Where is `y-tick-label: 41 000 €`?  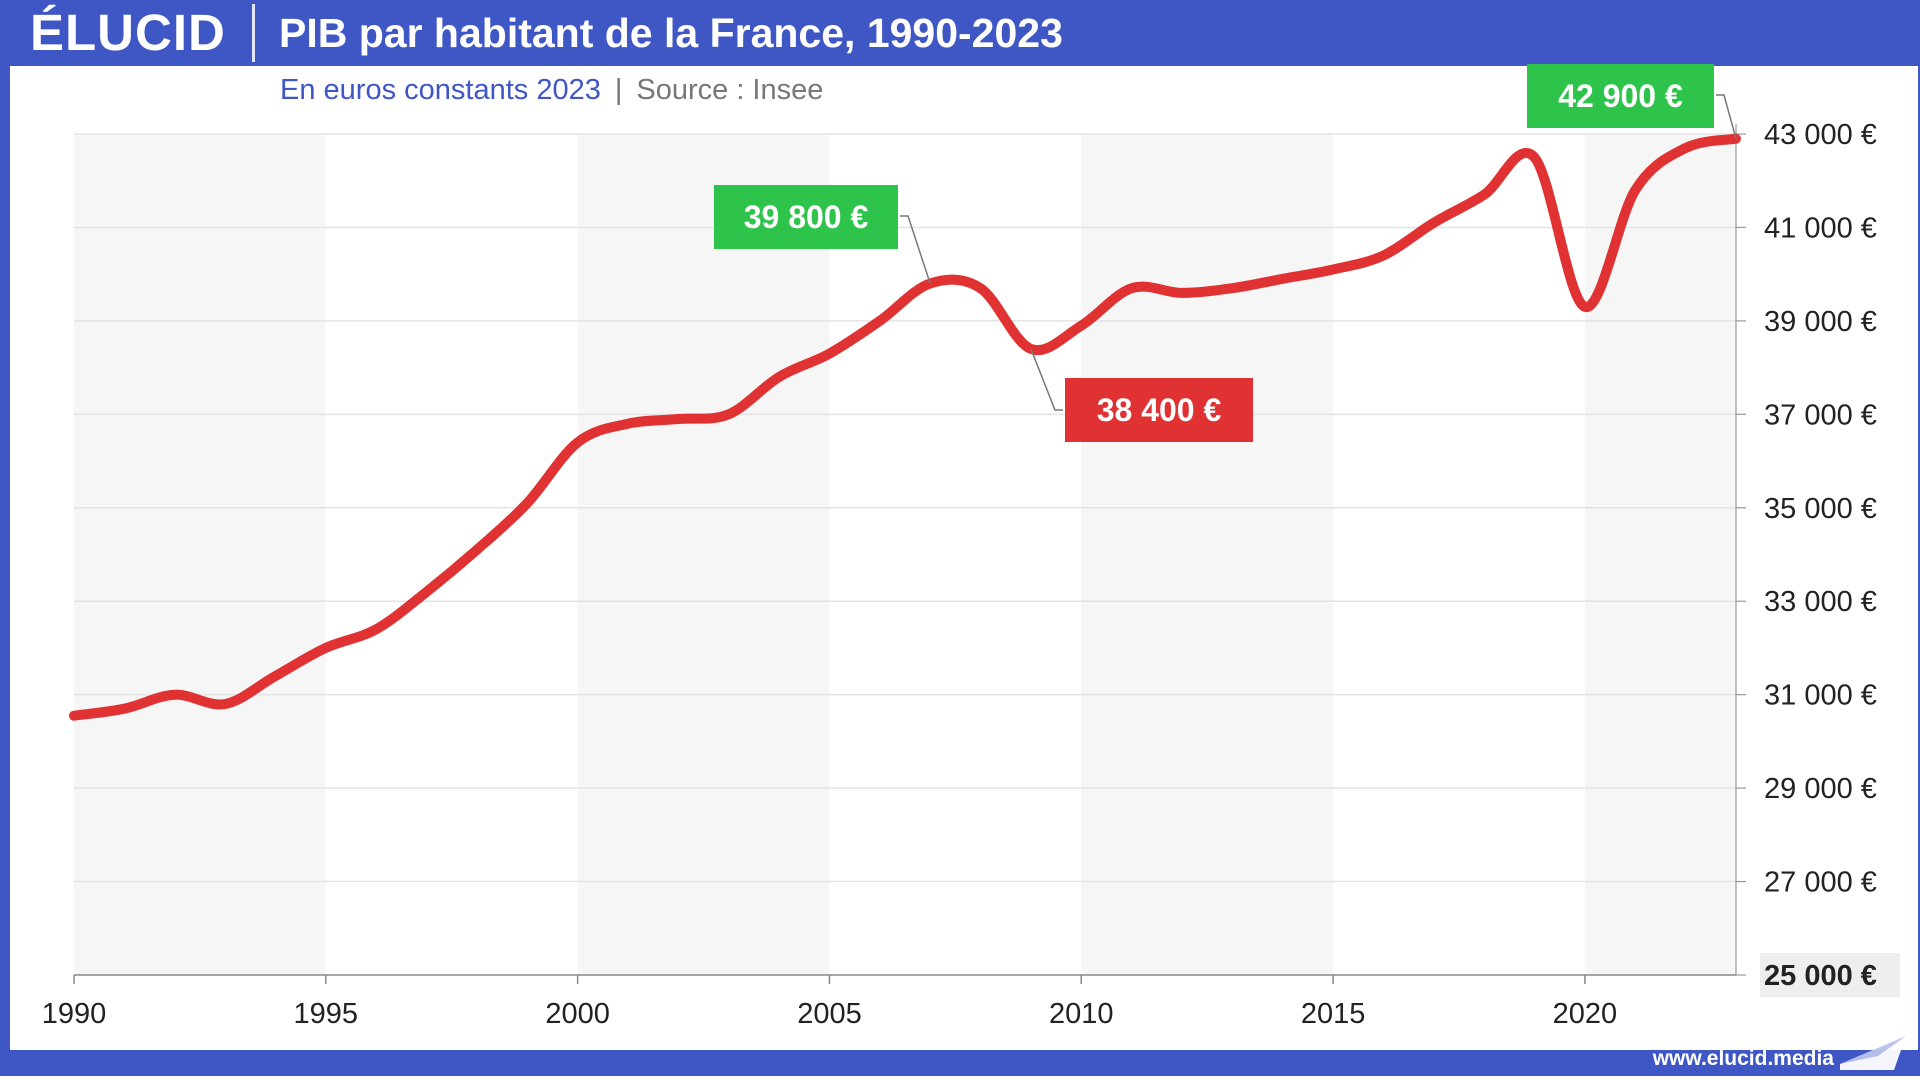
y-tick-label: 41 000 € is located at coordinates (1820, 228).